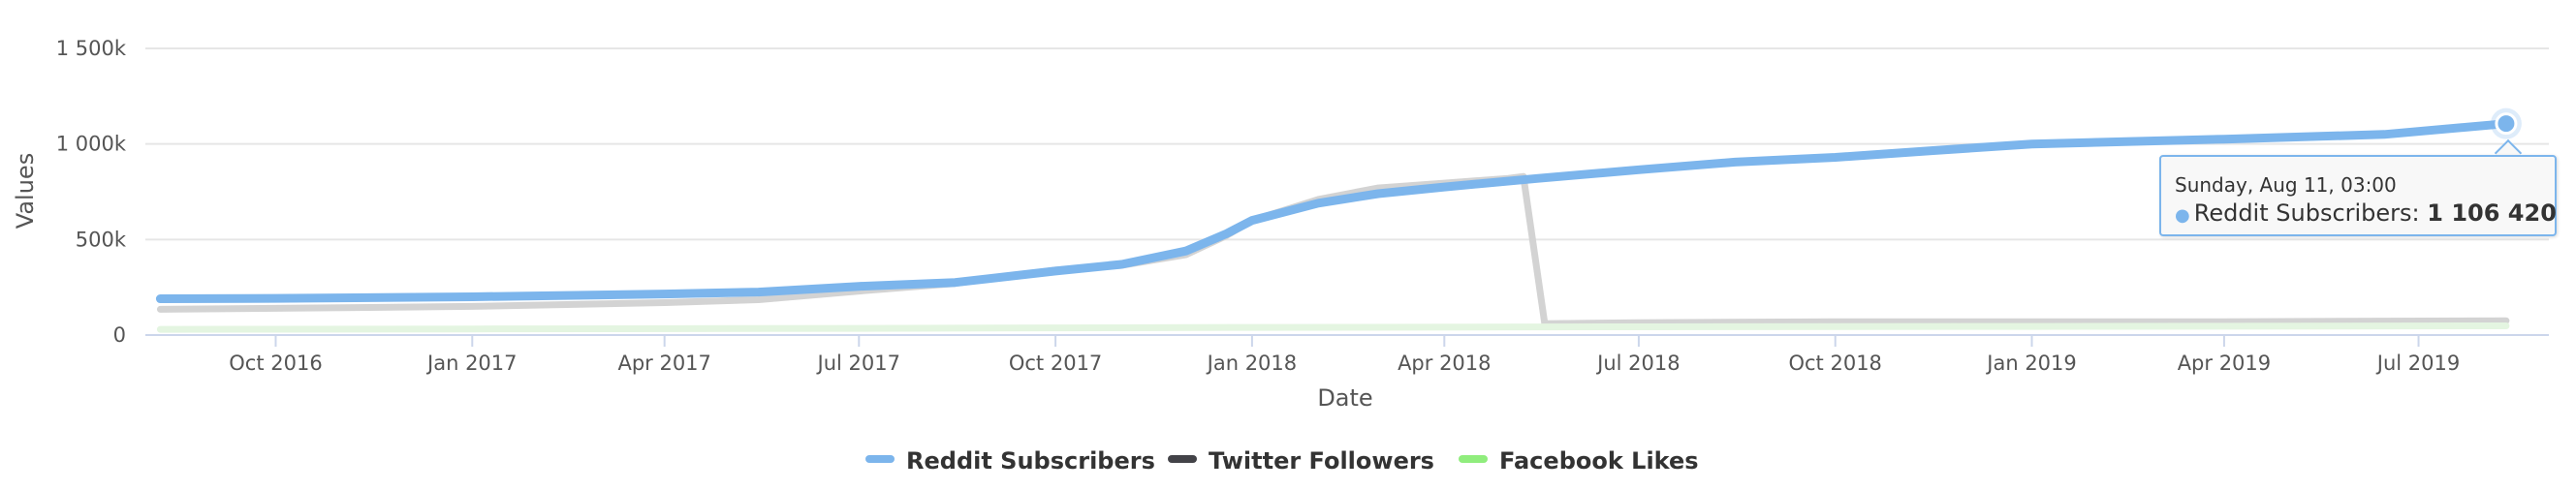  What do you see at coordinates (1030, 461) in the screenshot?
I see `legend-item: Reddit Subscribers` at bounding box center [1030, 461].